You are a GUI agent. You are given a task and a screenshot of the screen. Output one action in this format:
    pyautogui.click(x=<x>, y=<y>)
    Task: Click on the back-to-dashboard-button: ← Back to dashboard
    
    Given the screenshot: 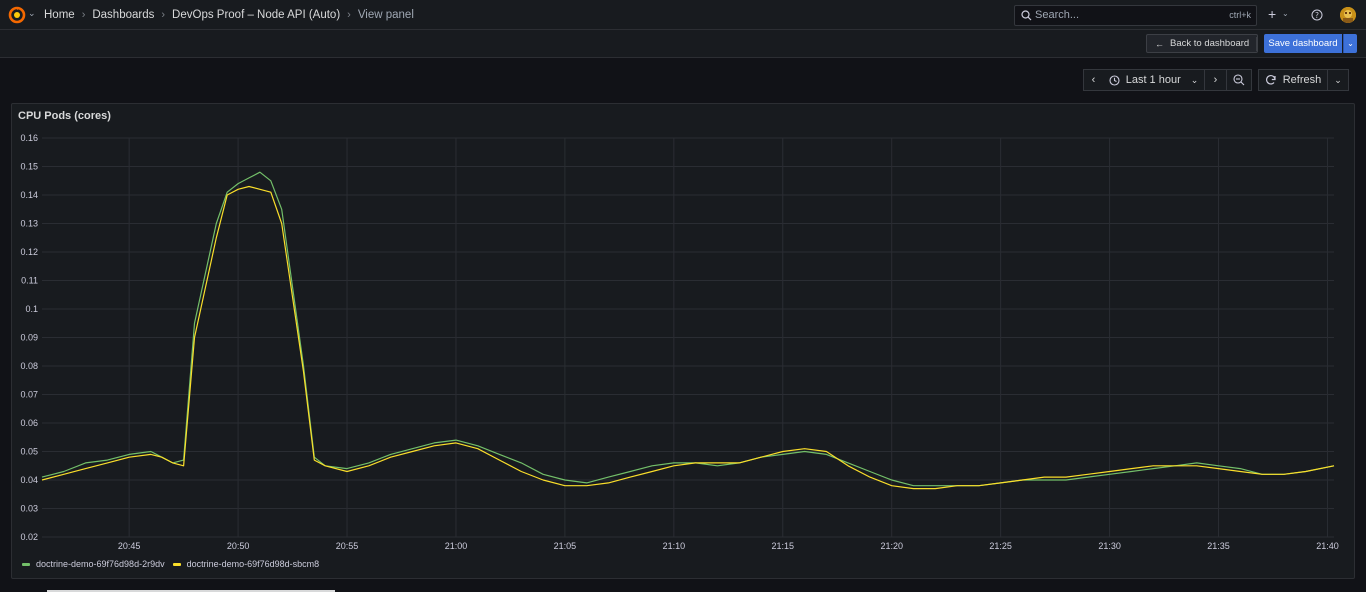 What is the action you would take?
    pyautogui.click(x=1202, y=43)
    